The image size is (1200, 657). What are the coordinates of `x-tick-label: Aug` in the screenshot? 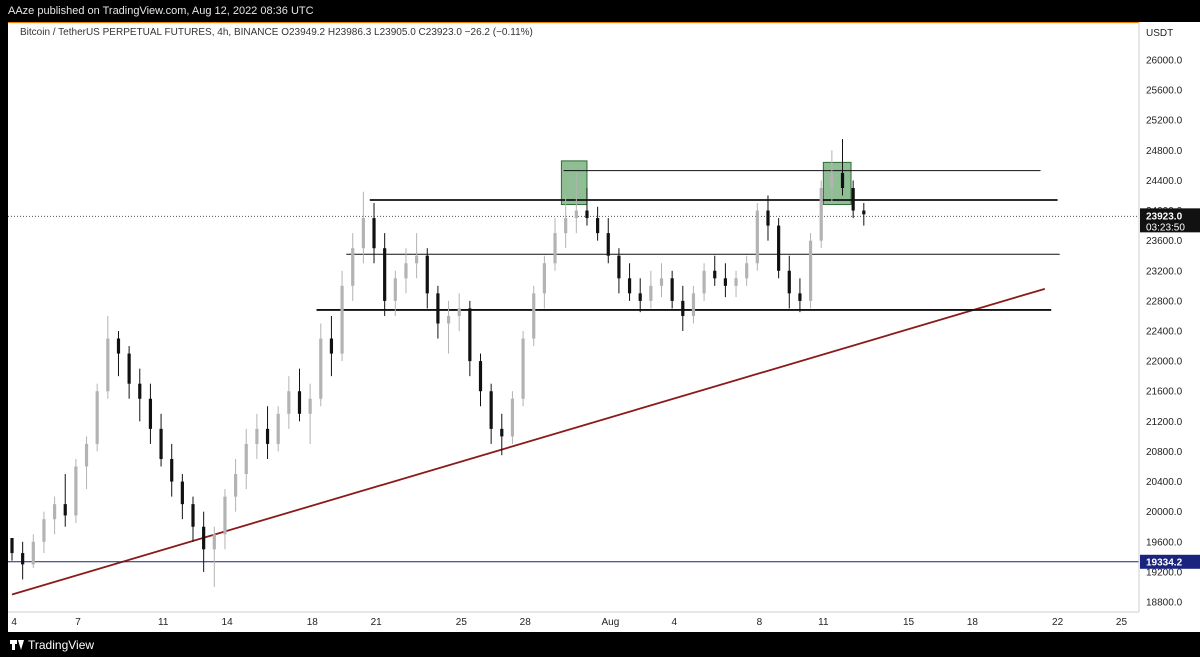 It's located at (610, 622).